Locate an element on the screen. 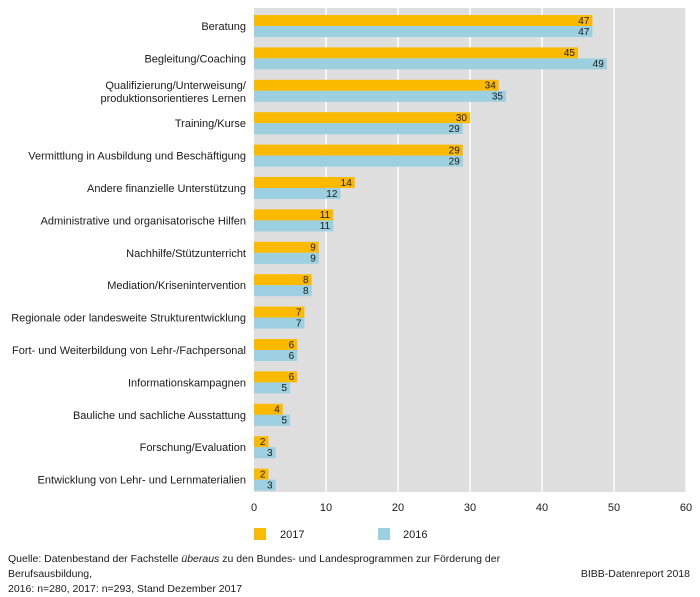 The height and width of the screenshot is (597, 700). value-label-2017-12: 4 is located at coordinates (277, 410).